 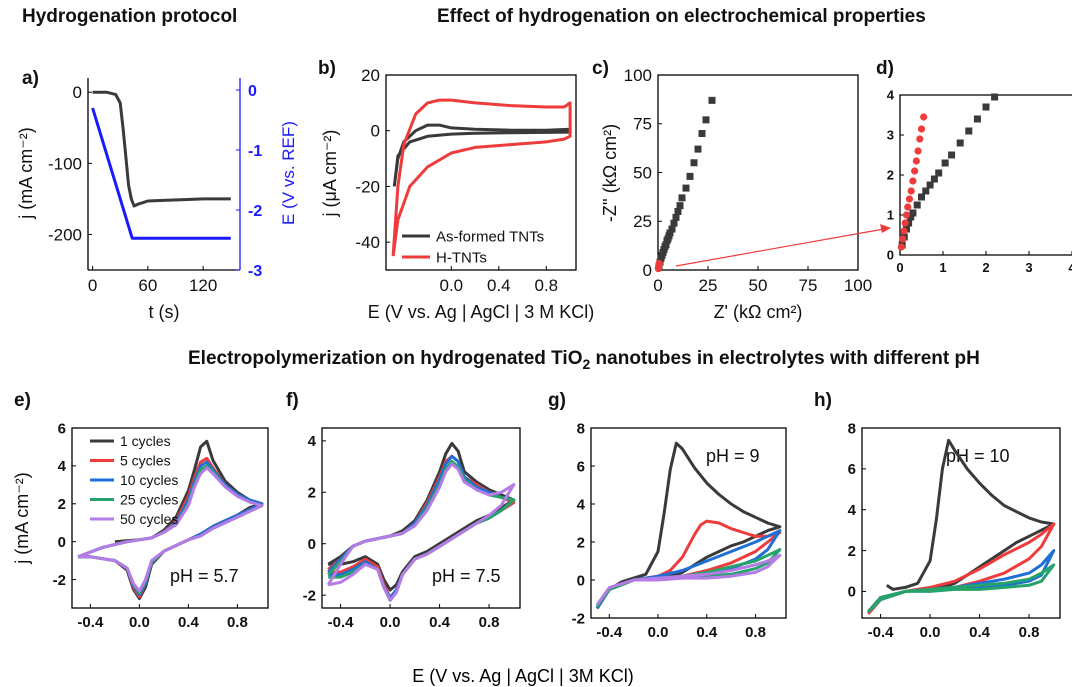 What do you see at coordinates (330, 174) in the screenshot?
I see `y-axis-label-b: j (μA cm⁻²)` at bounding box center [330, 174].